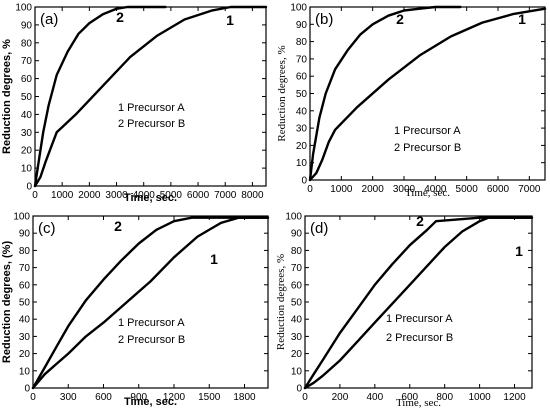 Image resolution: width=550 pixels, height=419 pixels. Describe the element at coordinates (49, 19) in the screenshot. I see `panel-label: (a)` at that location.